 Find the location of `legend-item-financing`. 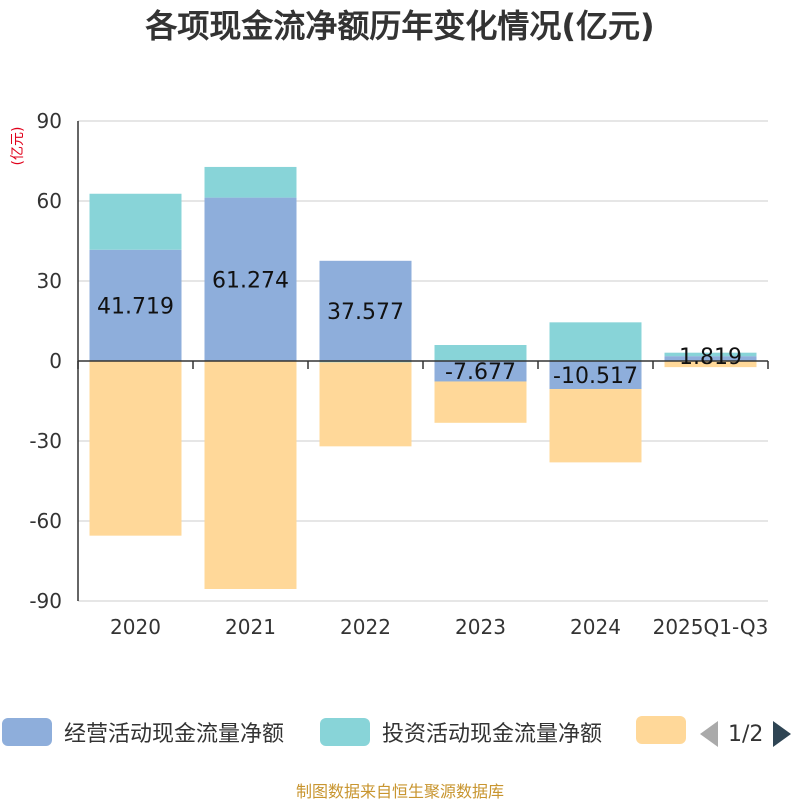

legend-item-financing is located at coordinates (661, 730).